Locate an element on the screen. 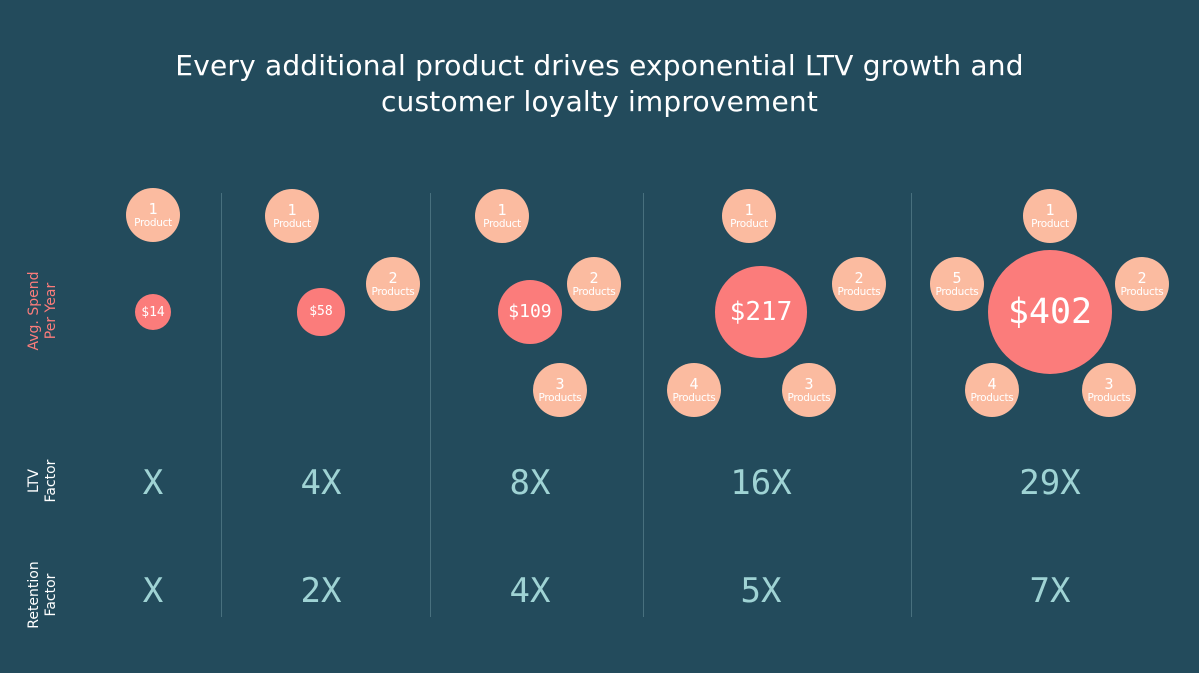 This screenshot has width=1199, height=673. avg-spend-bubble: $402 is located at coordinates (1050, 312).